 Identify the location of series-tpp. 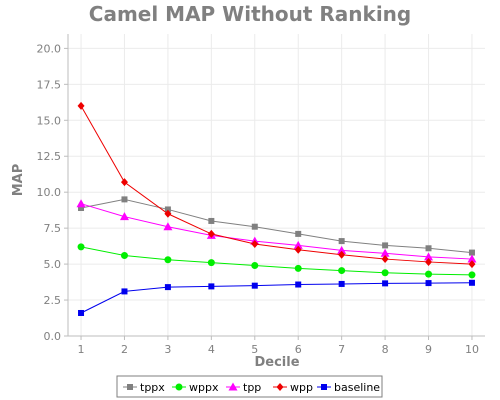
(276, 231).